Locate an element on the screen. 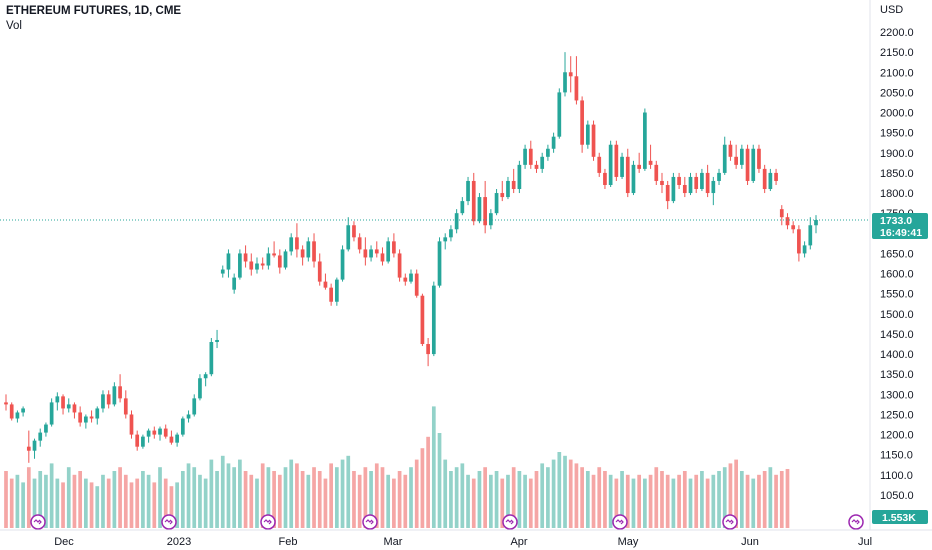 This screenshot has width=932, height=550. time-tick-label: 2023 is located at coordinates (179, 542).